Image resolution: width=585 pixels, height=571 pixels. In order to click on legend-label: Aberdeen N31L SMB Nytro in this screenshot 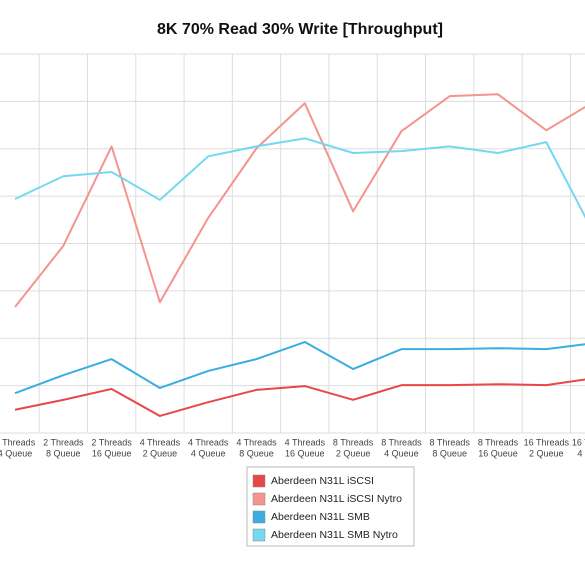, I will do `click(334, 535)`.